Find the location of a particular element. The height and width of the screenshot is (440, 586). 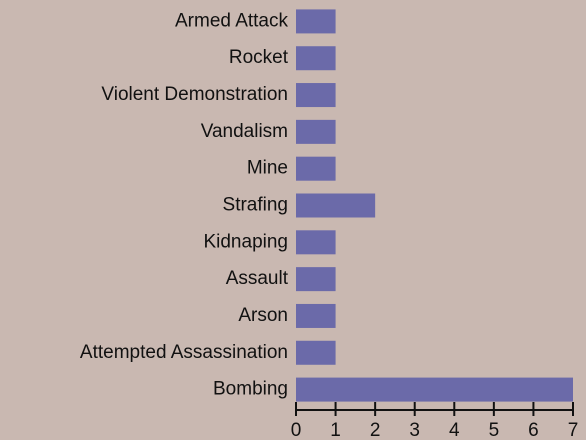

x-tick-label: 2 is located at coordinates (375, 430).